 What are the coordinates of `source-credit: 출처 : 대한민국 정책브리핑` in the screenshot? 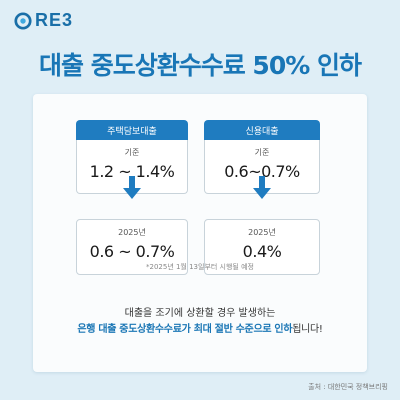 It's located at (348, 387).